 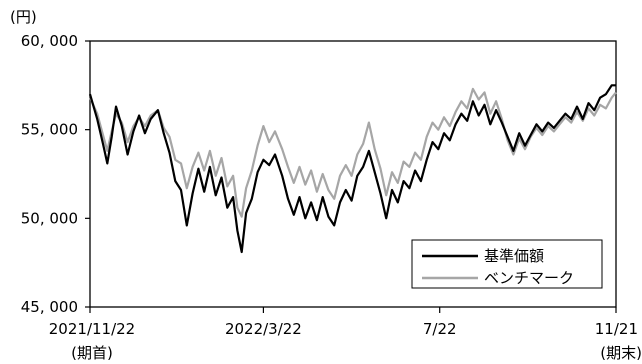 I want to click on legend-label: ベンチマーク, so click(x=529, y=278).